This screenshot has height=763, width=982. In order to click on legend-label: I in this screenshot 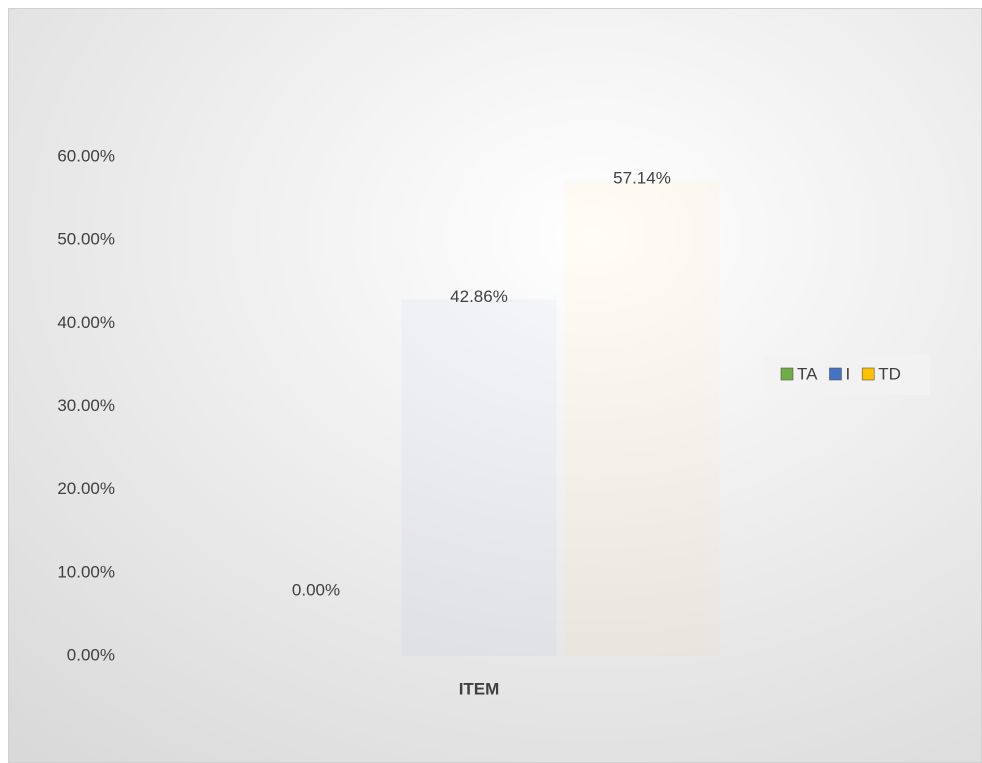, I will do `click(847, 373)`.